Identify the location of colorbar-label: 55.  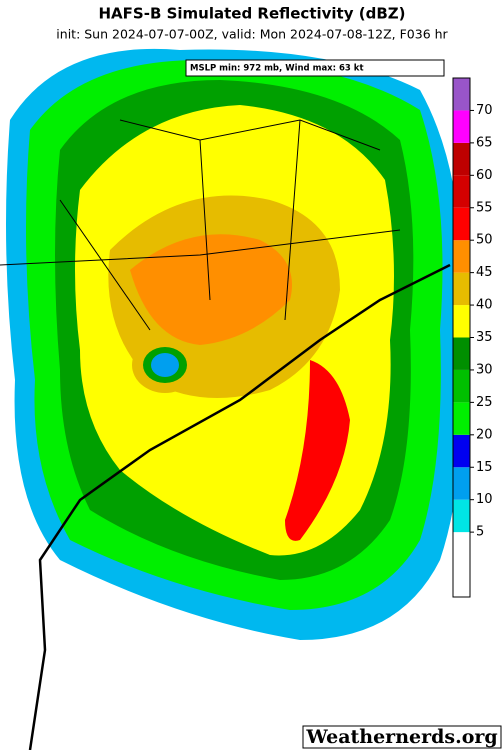
(484, 207).